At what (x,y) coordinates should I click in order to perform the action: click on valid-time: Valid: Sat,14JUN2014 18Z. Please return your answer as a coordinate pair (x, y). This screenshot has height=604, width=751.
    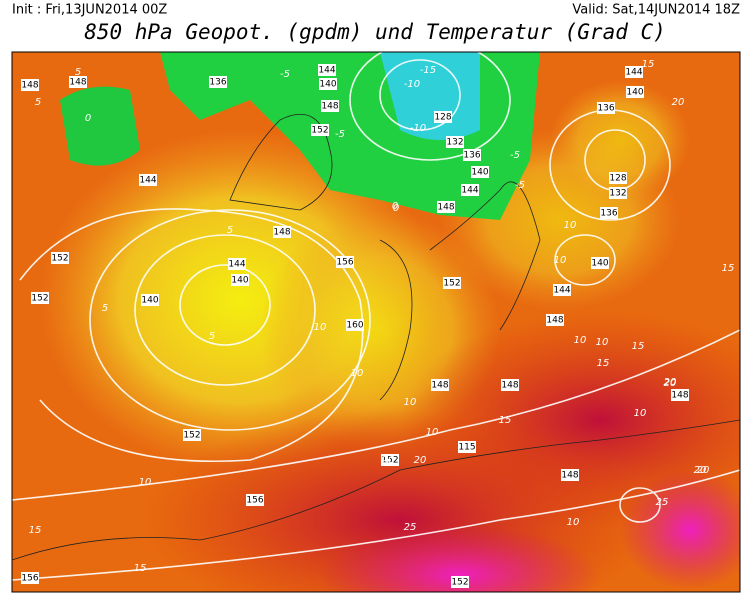
    Looking at the image, I should click on (656, 10).